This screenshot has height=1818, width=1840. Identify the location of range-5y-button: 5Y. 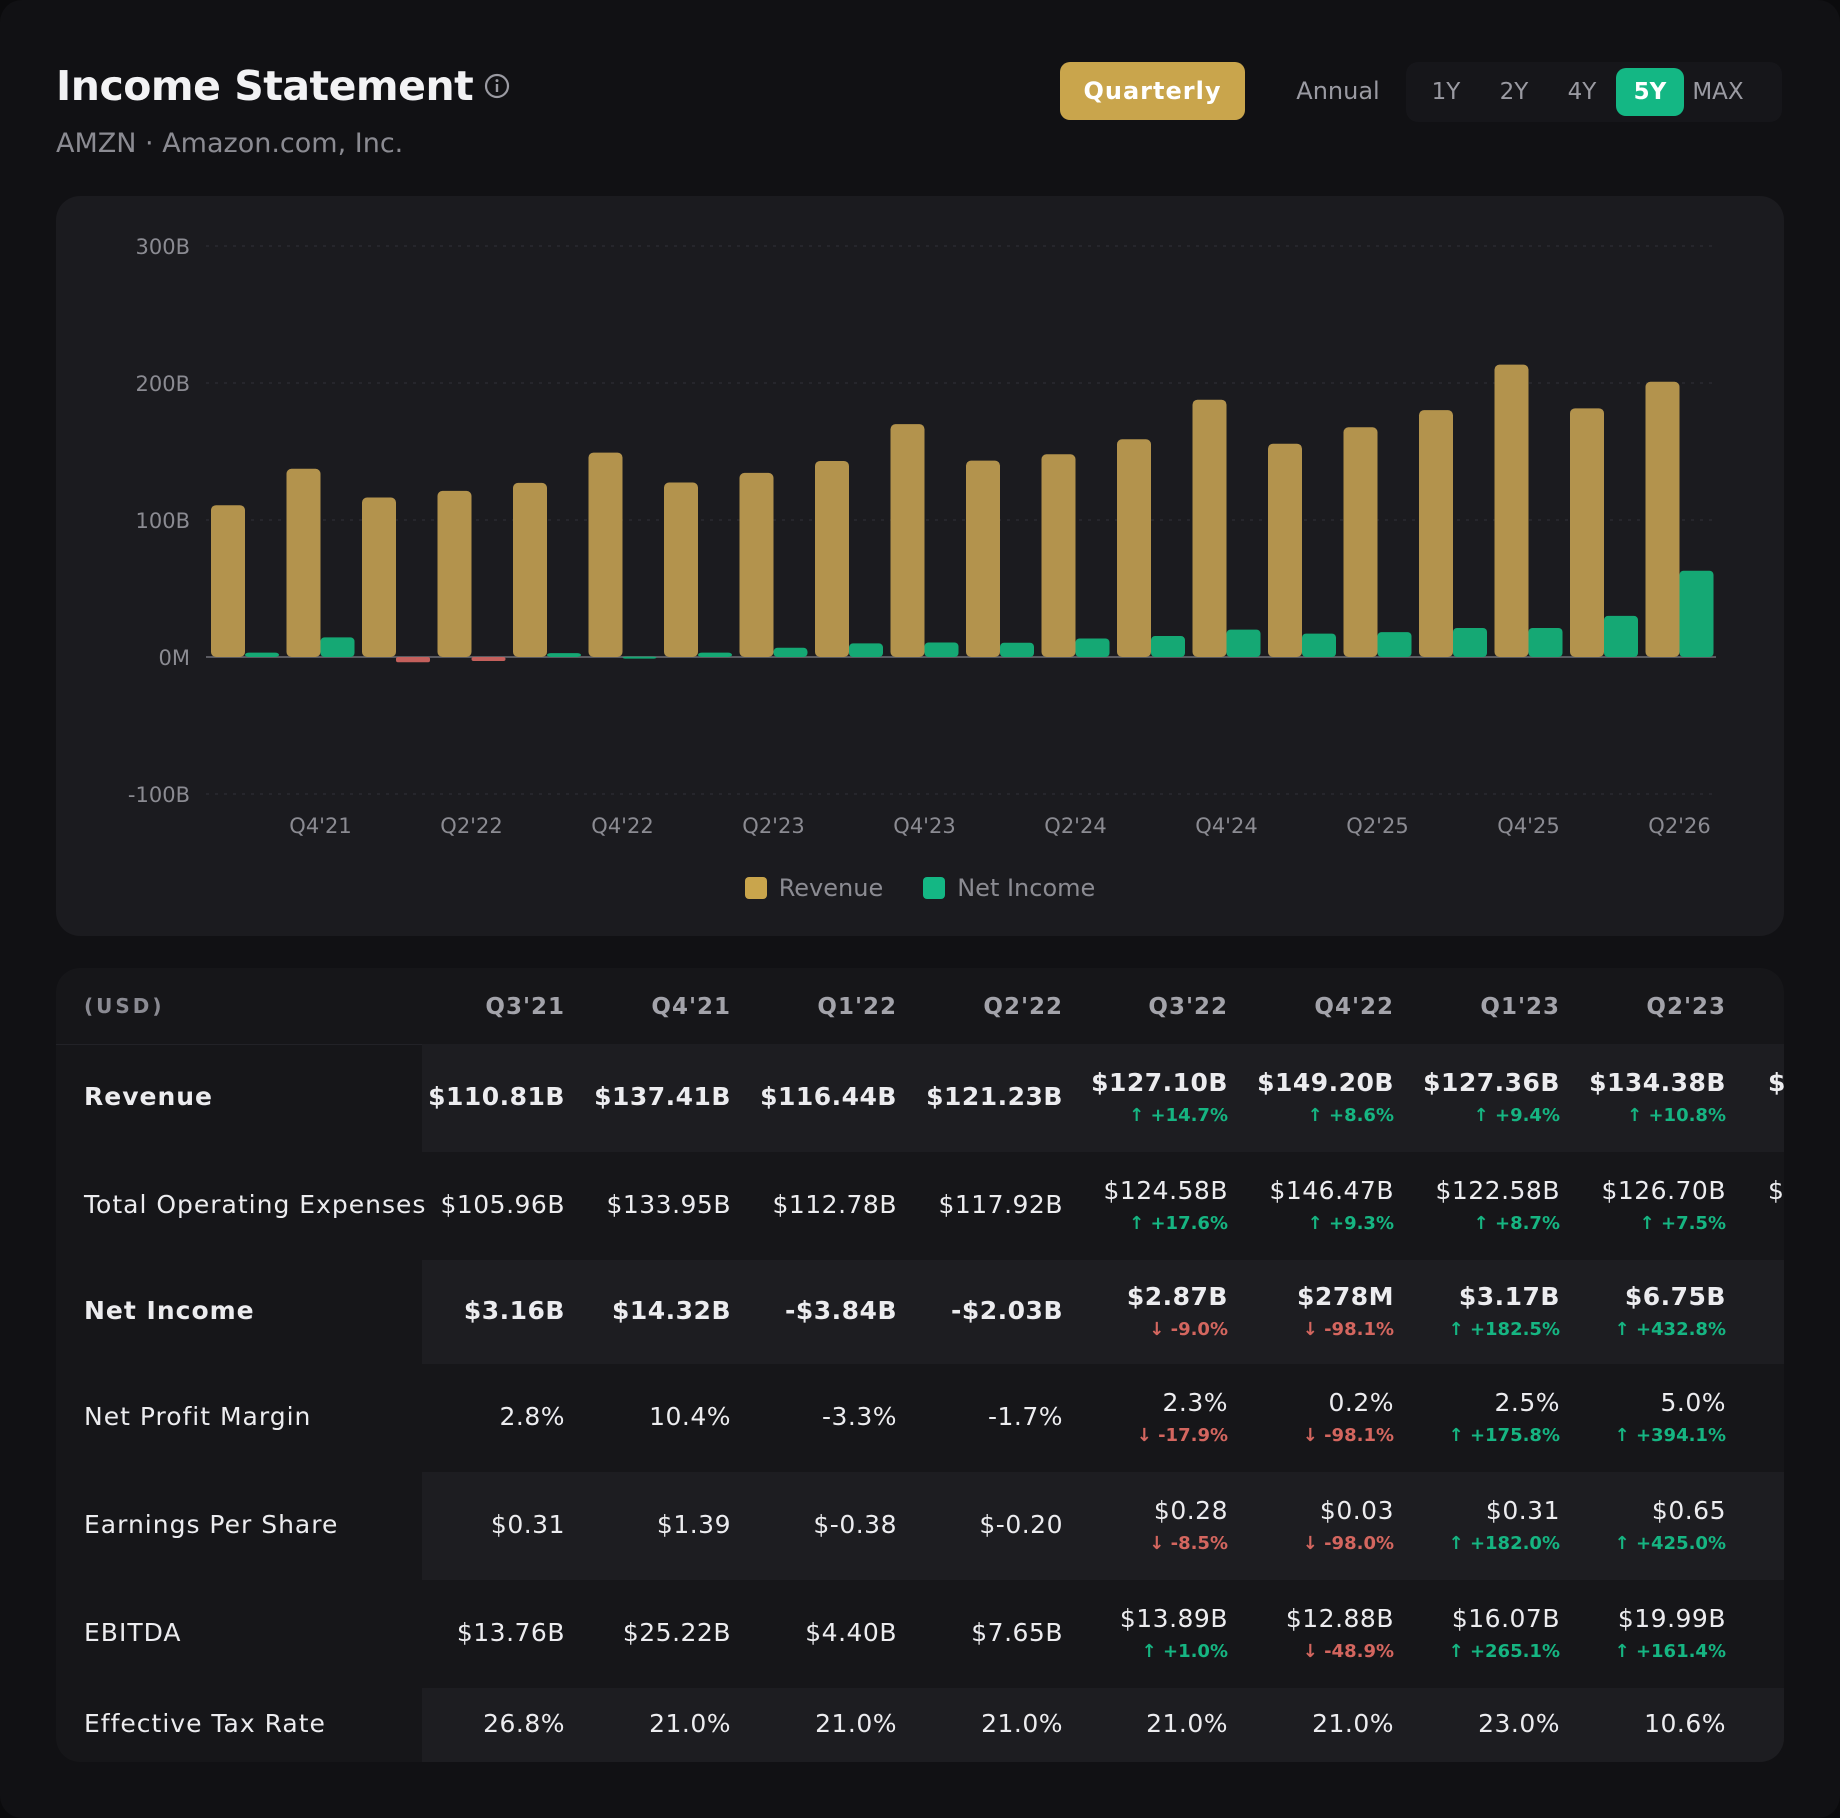
(1650, 92).